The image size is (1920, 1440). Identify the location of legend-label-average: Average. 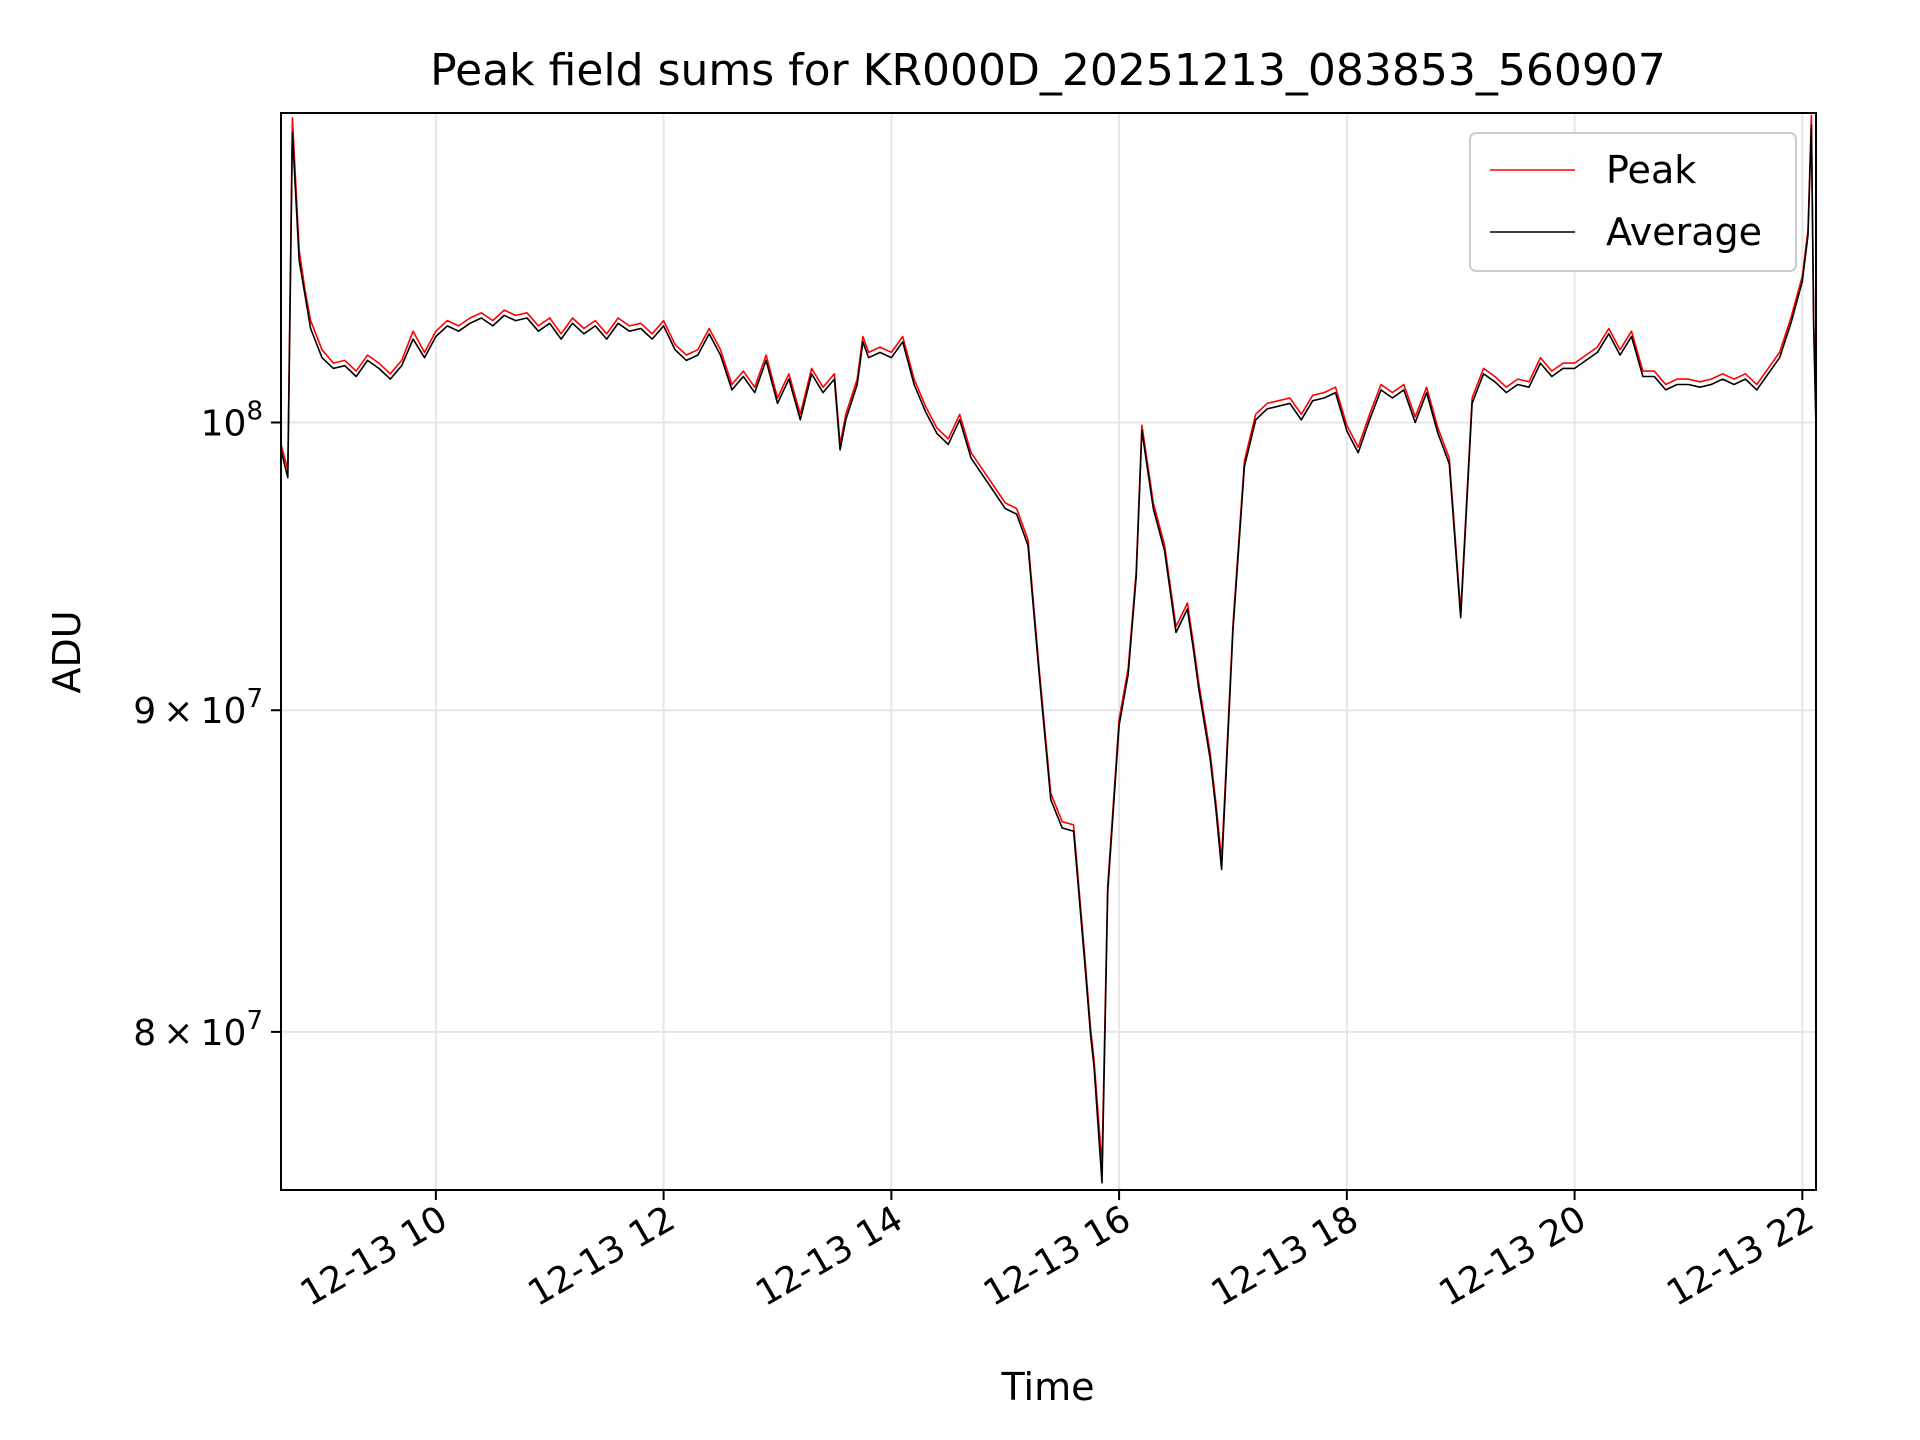
(1684, 232).